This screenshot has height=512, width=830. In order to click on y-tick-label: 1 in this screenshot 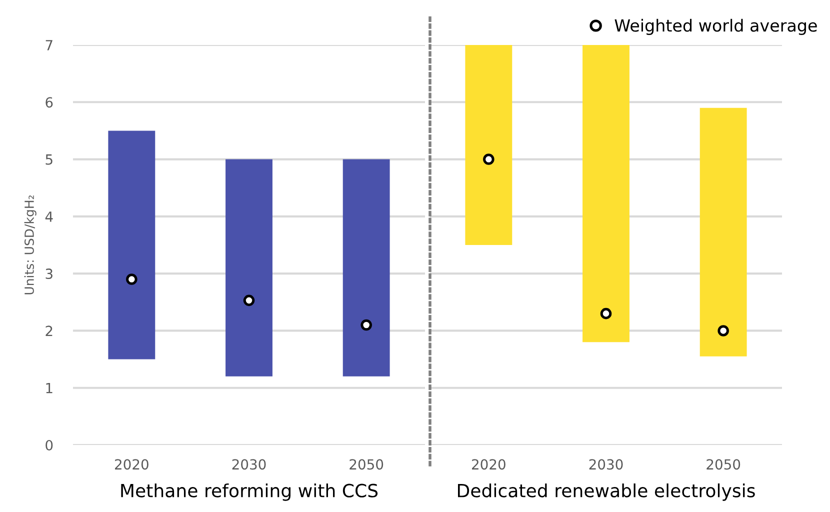, I will do `click(49, 388)`.